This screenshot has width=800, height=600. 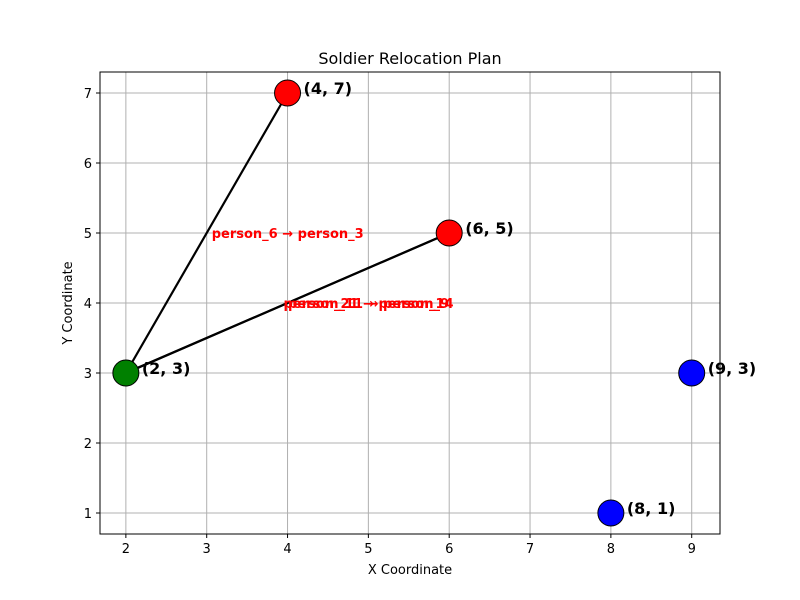 I want to click on y-tick-label: 1, so click(x=88, y=514).